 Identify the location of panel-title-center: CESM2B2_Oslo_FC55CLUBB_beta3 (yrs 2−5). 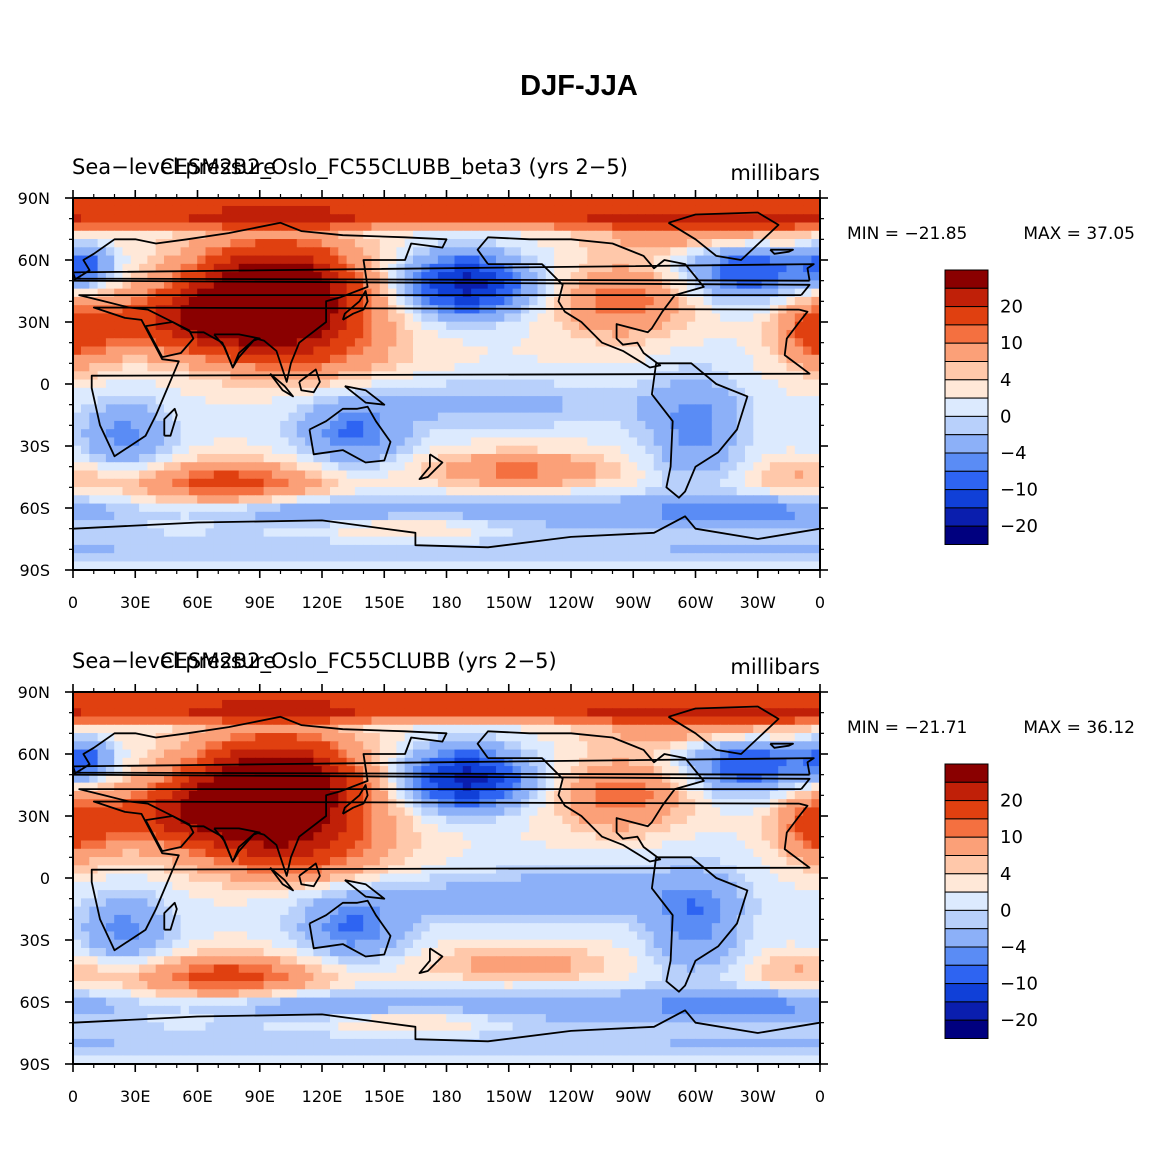
(394, 167).